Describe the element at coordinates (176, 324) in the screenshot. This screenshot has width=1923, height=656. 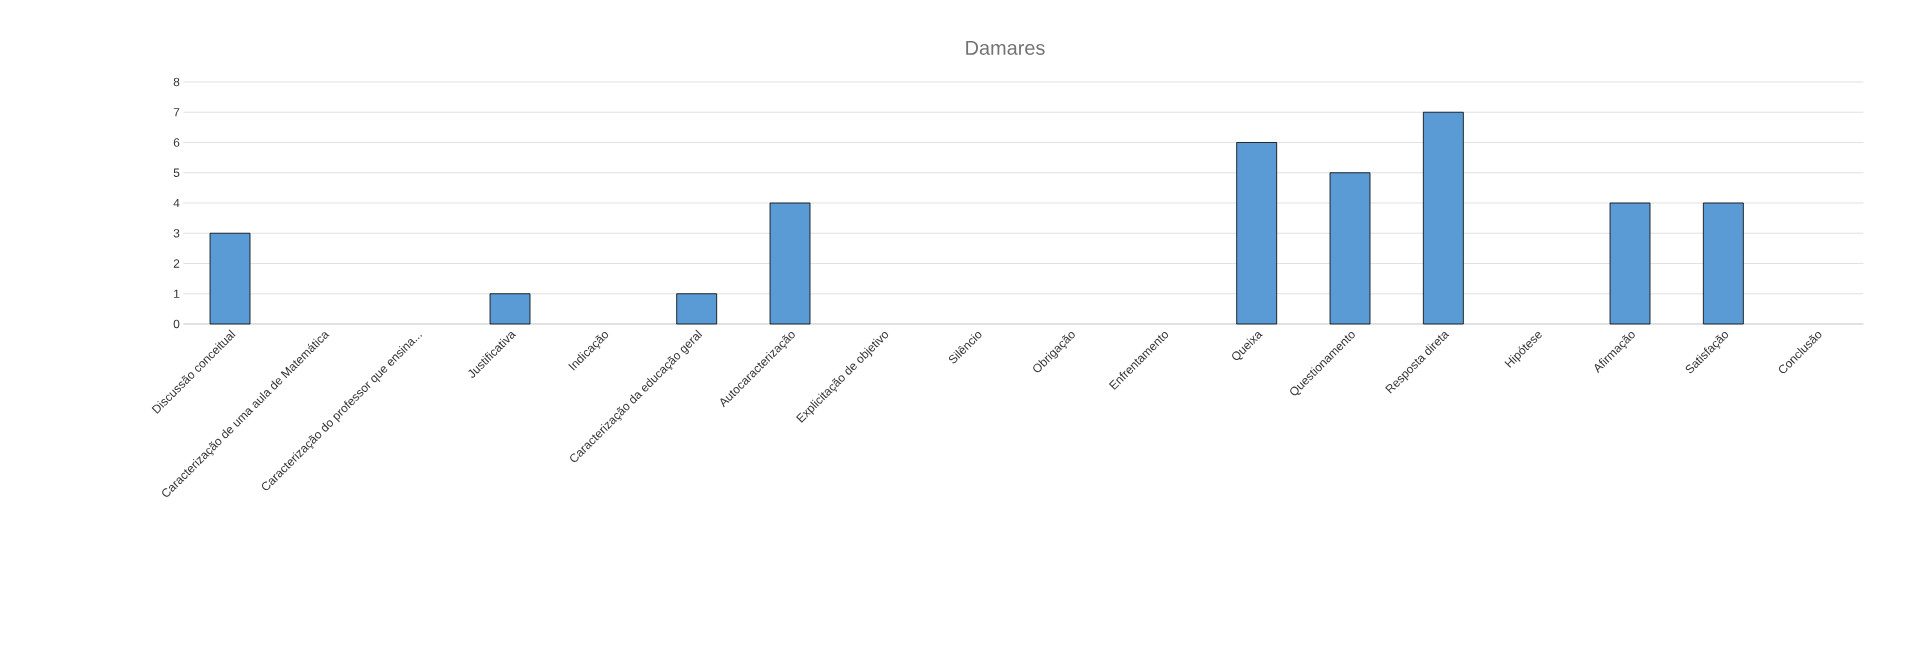
I see `y-tick-label: 0` at that location.